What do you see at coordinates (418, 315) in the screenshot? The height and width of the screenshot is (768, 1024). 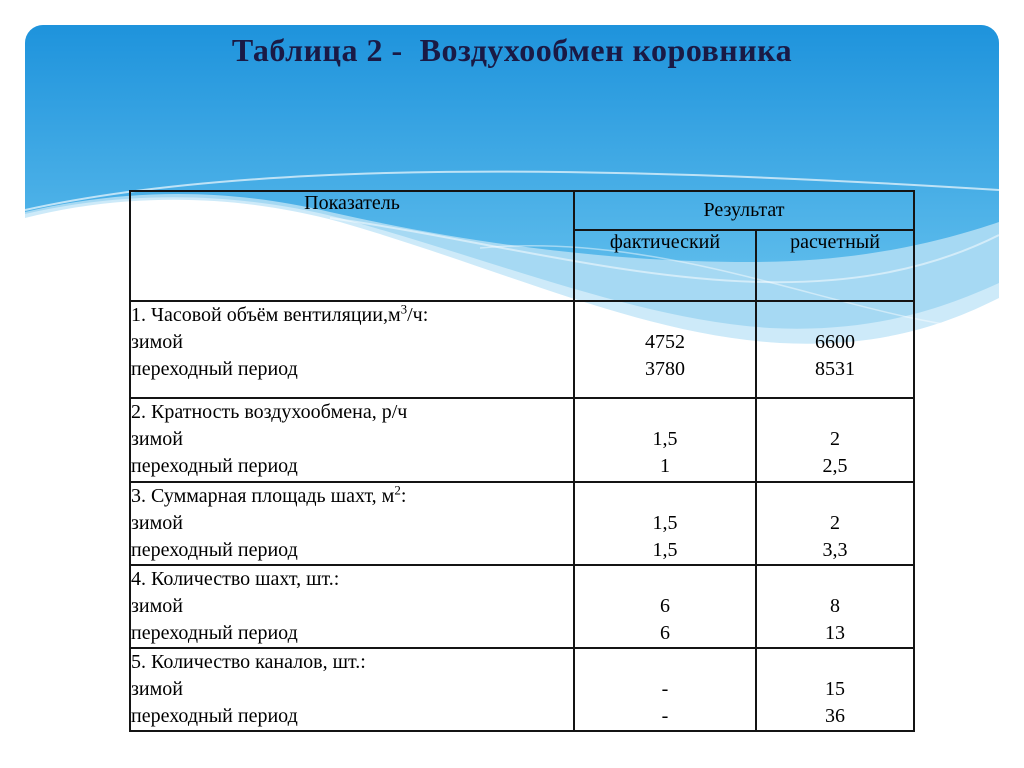 I see `row-title-tail: /ч:` at bounding box center [418, 315].